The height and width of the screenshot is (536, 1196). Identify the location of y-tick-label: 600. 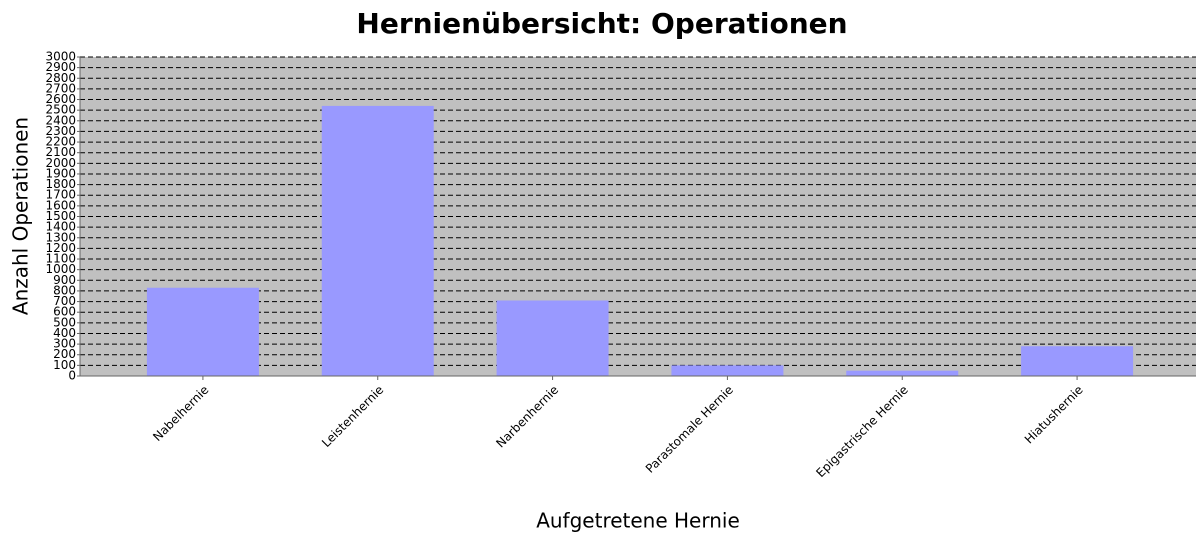
(64, 312).